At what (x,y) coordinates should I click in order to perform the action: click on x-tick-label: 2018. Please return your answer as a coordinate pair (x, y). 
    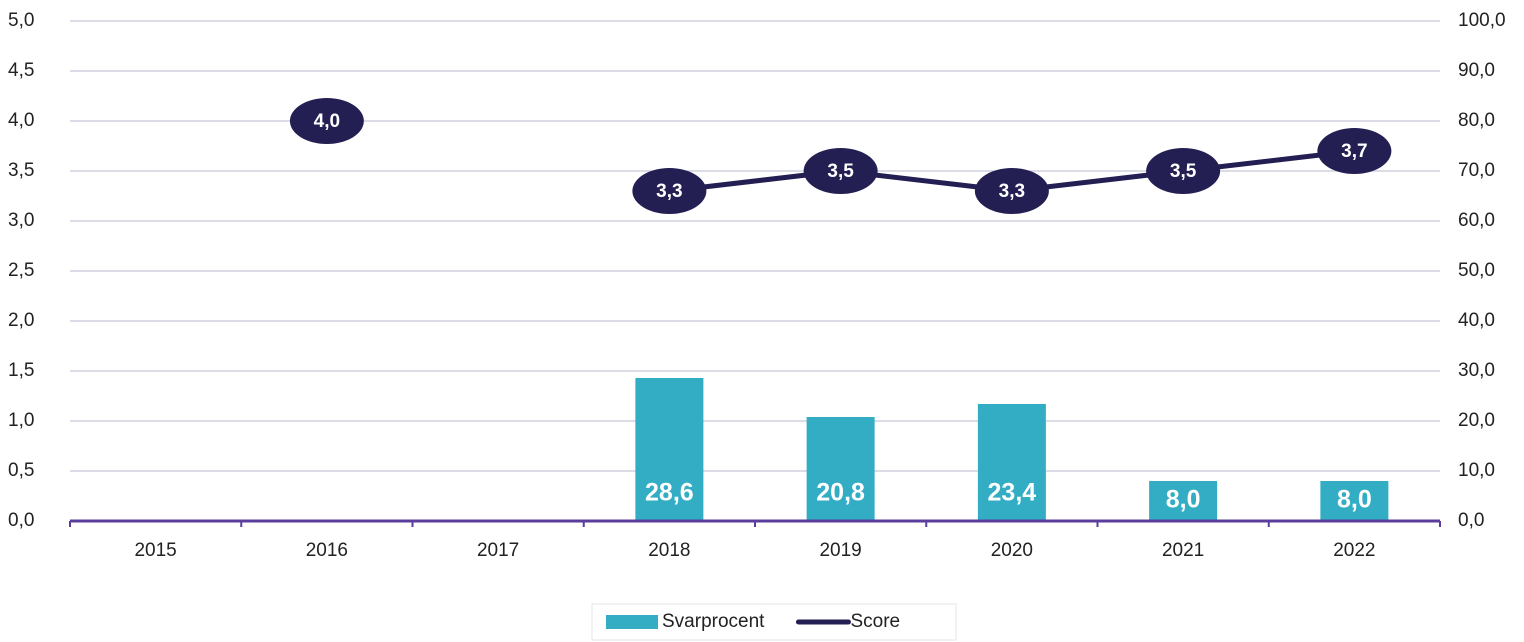
    Looking at the image, I should click on (669, 550).